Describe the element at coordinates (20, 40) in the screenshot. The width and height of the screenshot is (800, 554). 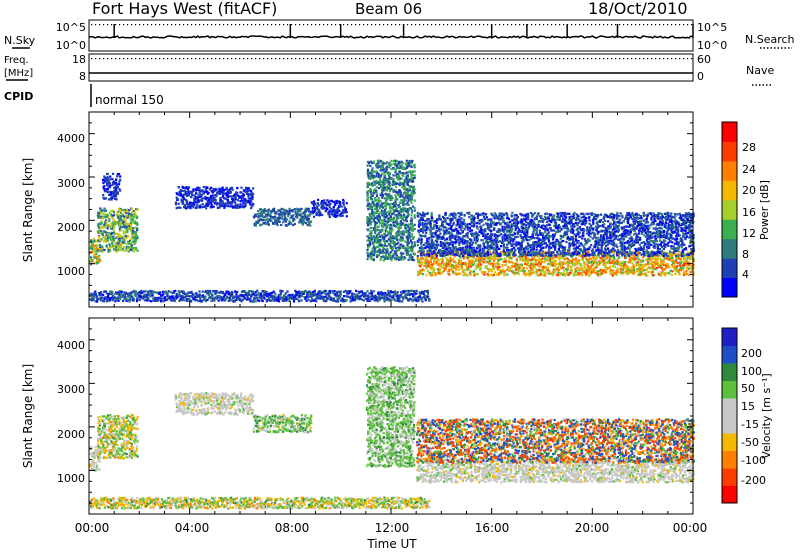
I see `nsky-label: N.Sky` at that location.